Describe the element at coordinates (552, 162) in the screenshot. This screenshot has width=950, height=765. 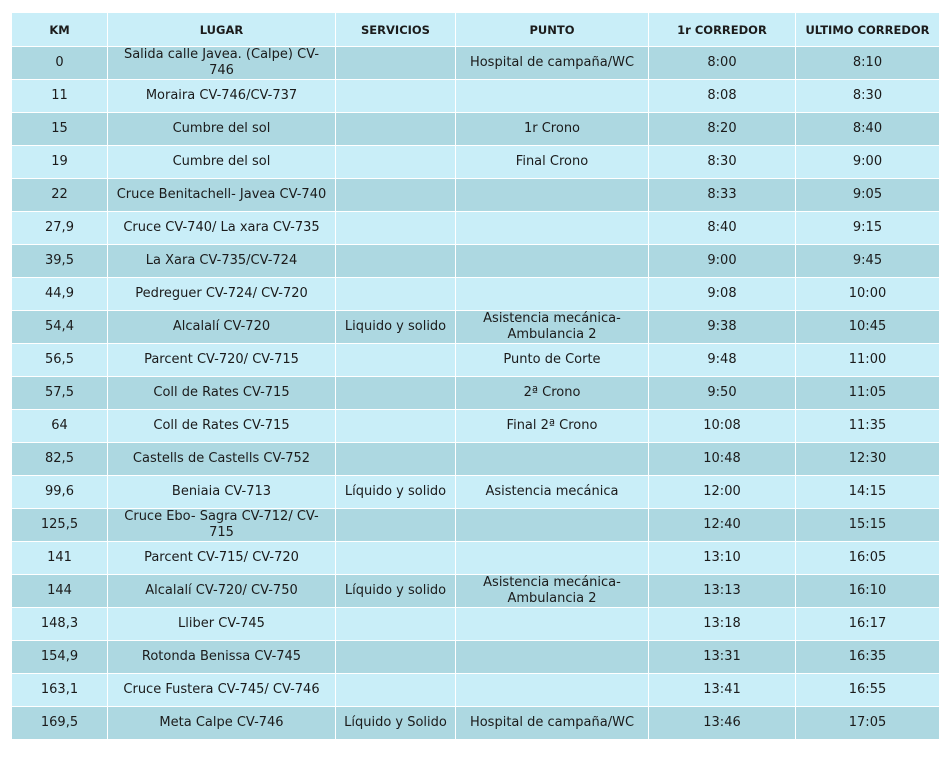
I see `cell-punto: Final Crono` at that location.